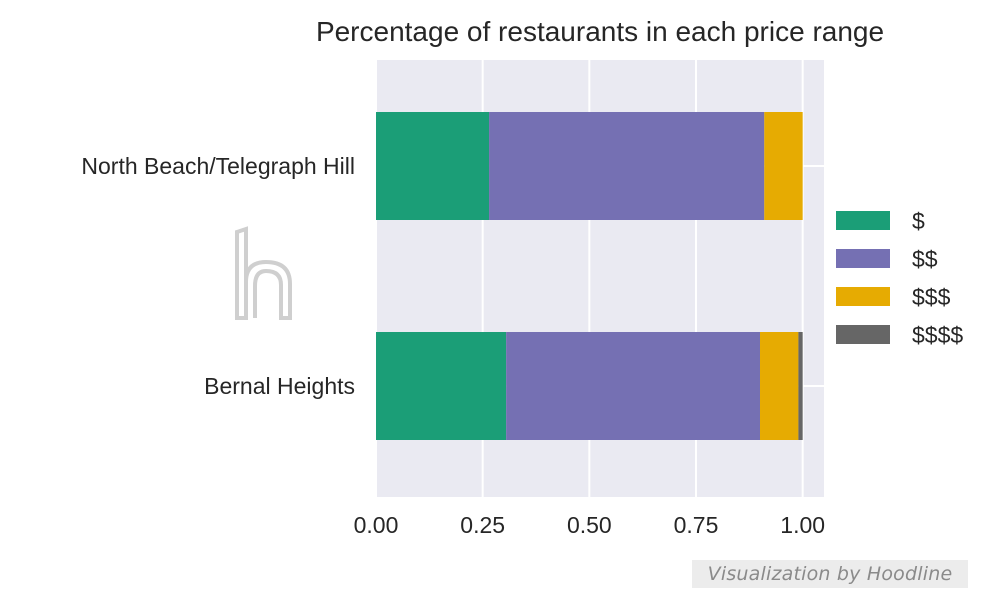 The width and height of the screenshot is (984, 598). Describe the element at coordinates (802, 525) in the screenshot. I see `x-tick-label: 1.00` at that location.